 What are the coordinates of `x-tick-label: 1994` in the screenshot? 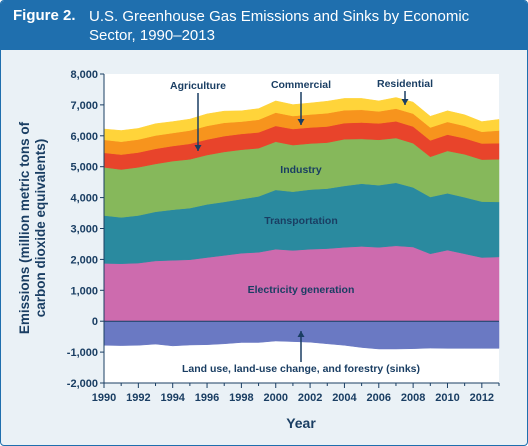 It's located at (172, 398).